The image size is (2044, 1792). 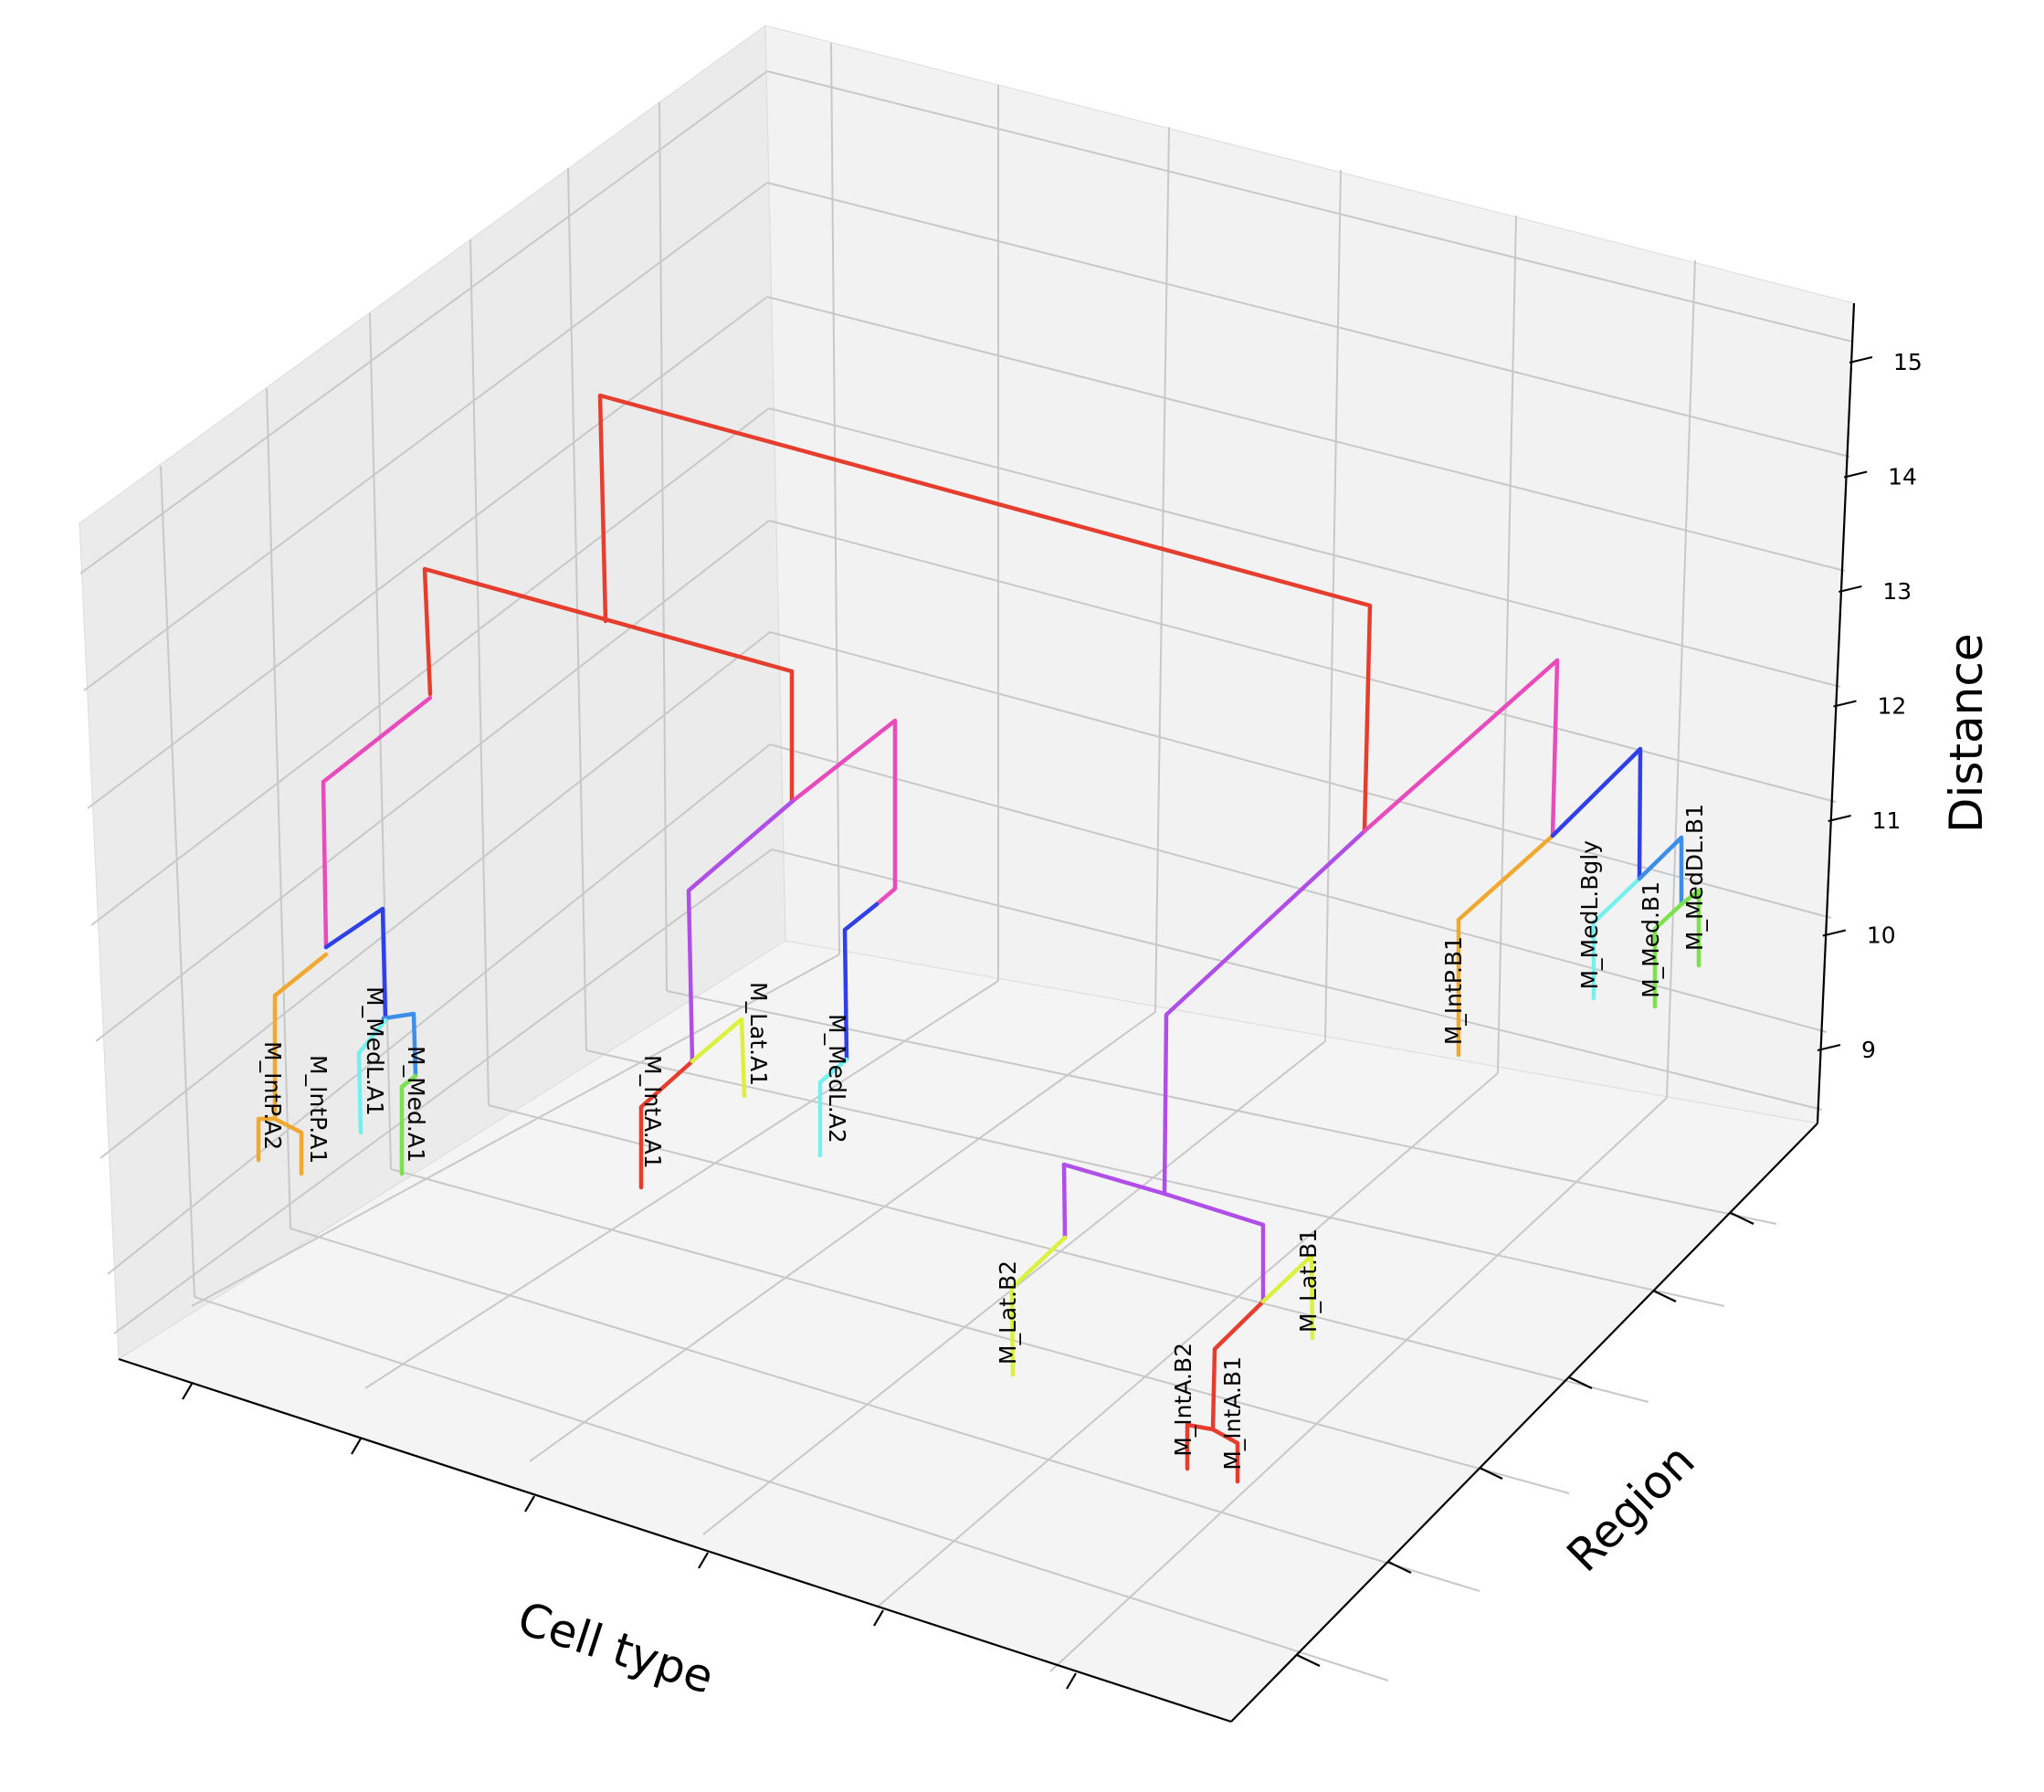 What do you see at coordinates (1694, 877) in the screenshot?
I see `leaf-label: M_MedDL.B1` at bounding box center [1694, 877].